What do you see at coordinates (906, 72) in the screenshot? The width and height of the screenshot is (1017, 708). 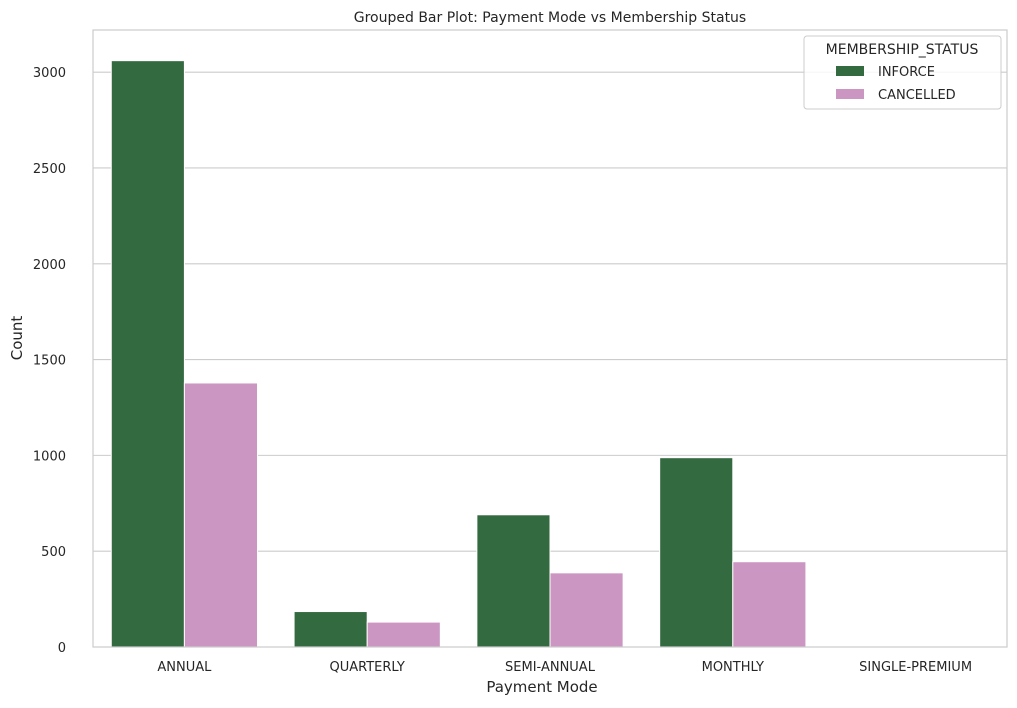 I see `legend-label-inforce: INFORCE` at bounding box center [906, 72].